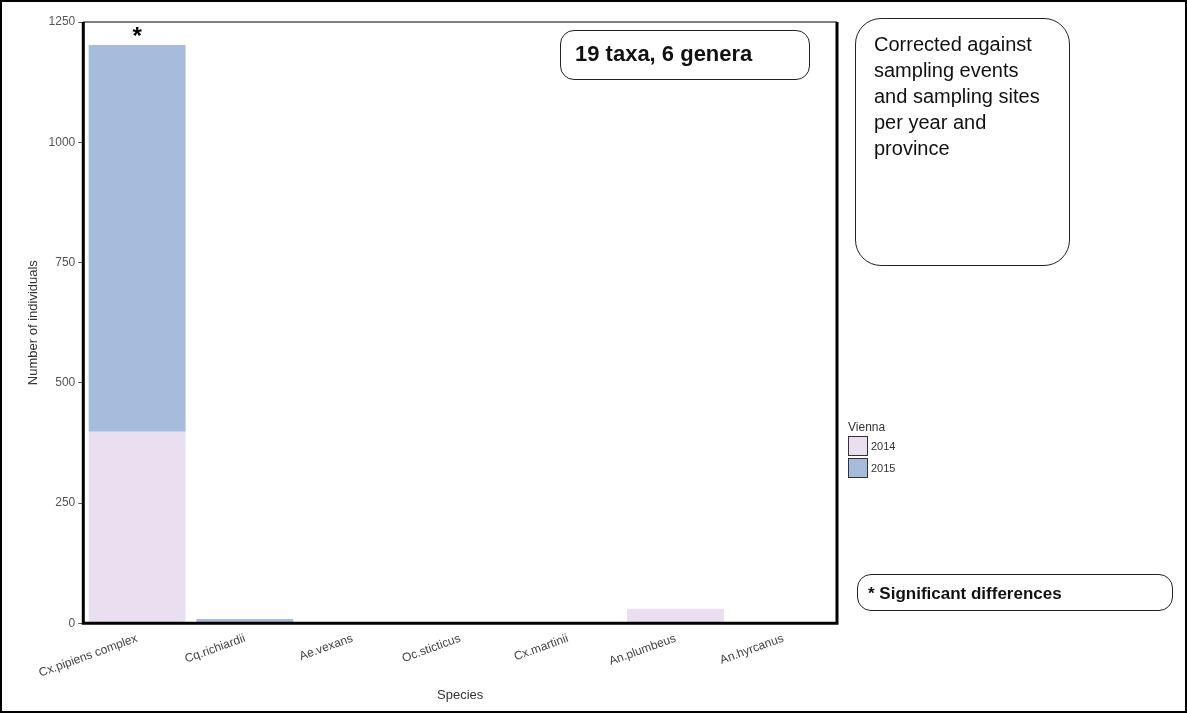 The height and width of the screenshot is (713, 1187). Describe the element at coordinates (72, 622) in the screenshot. I see `y-tick-label: 0` at that location.